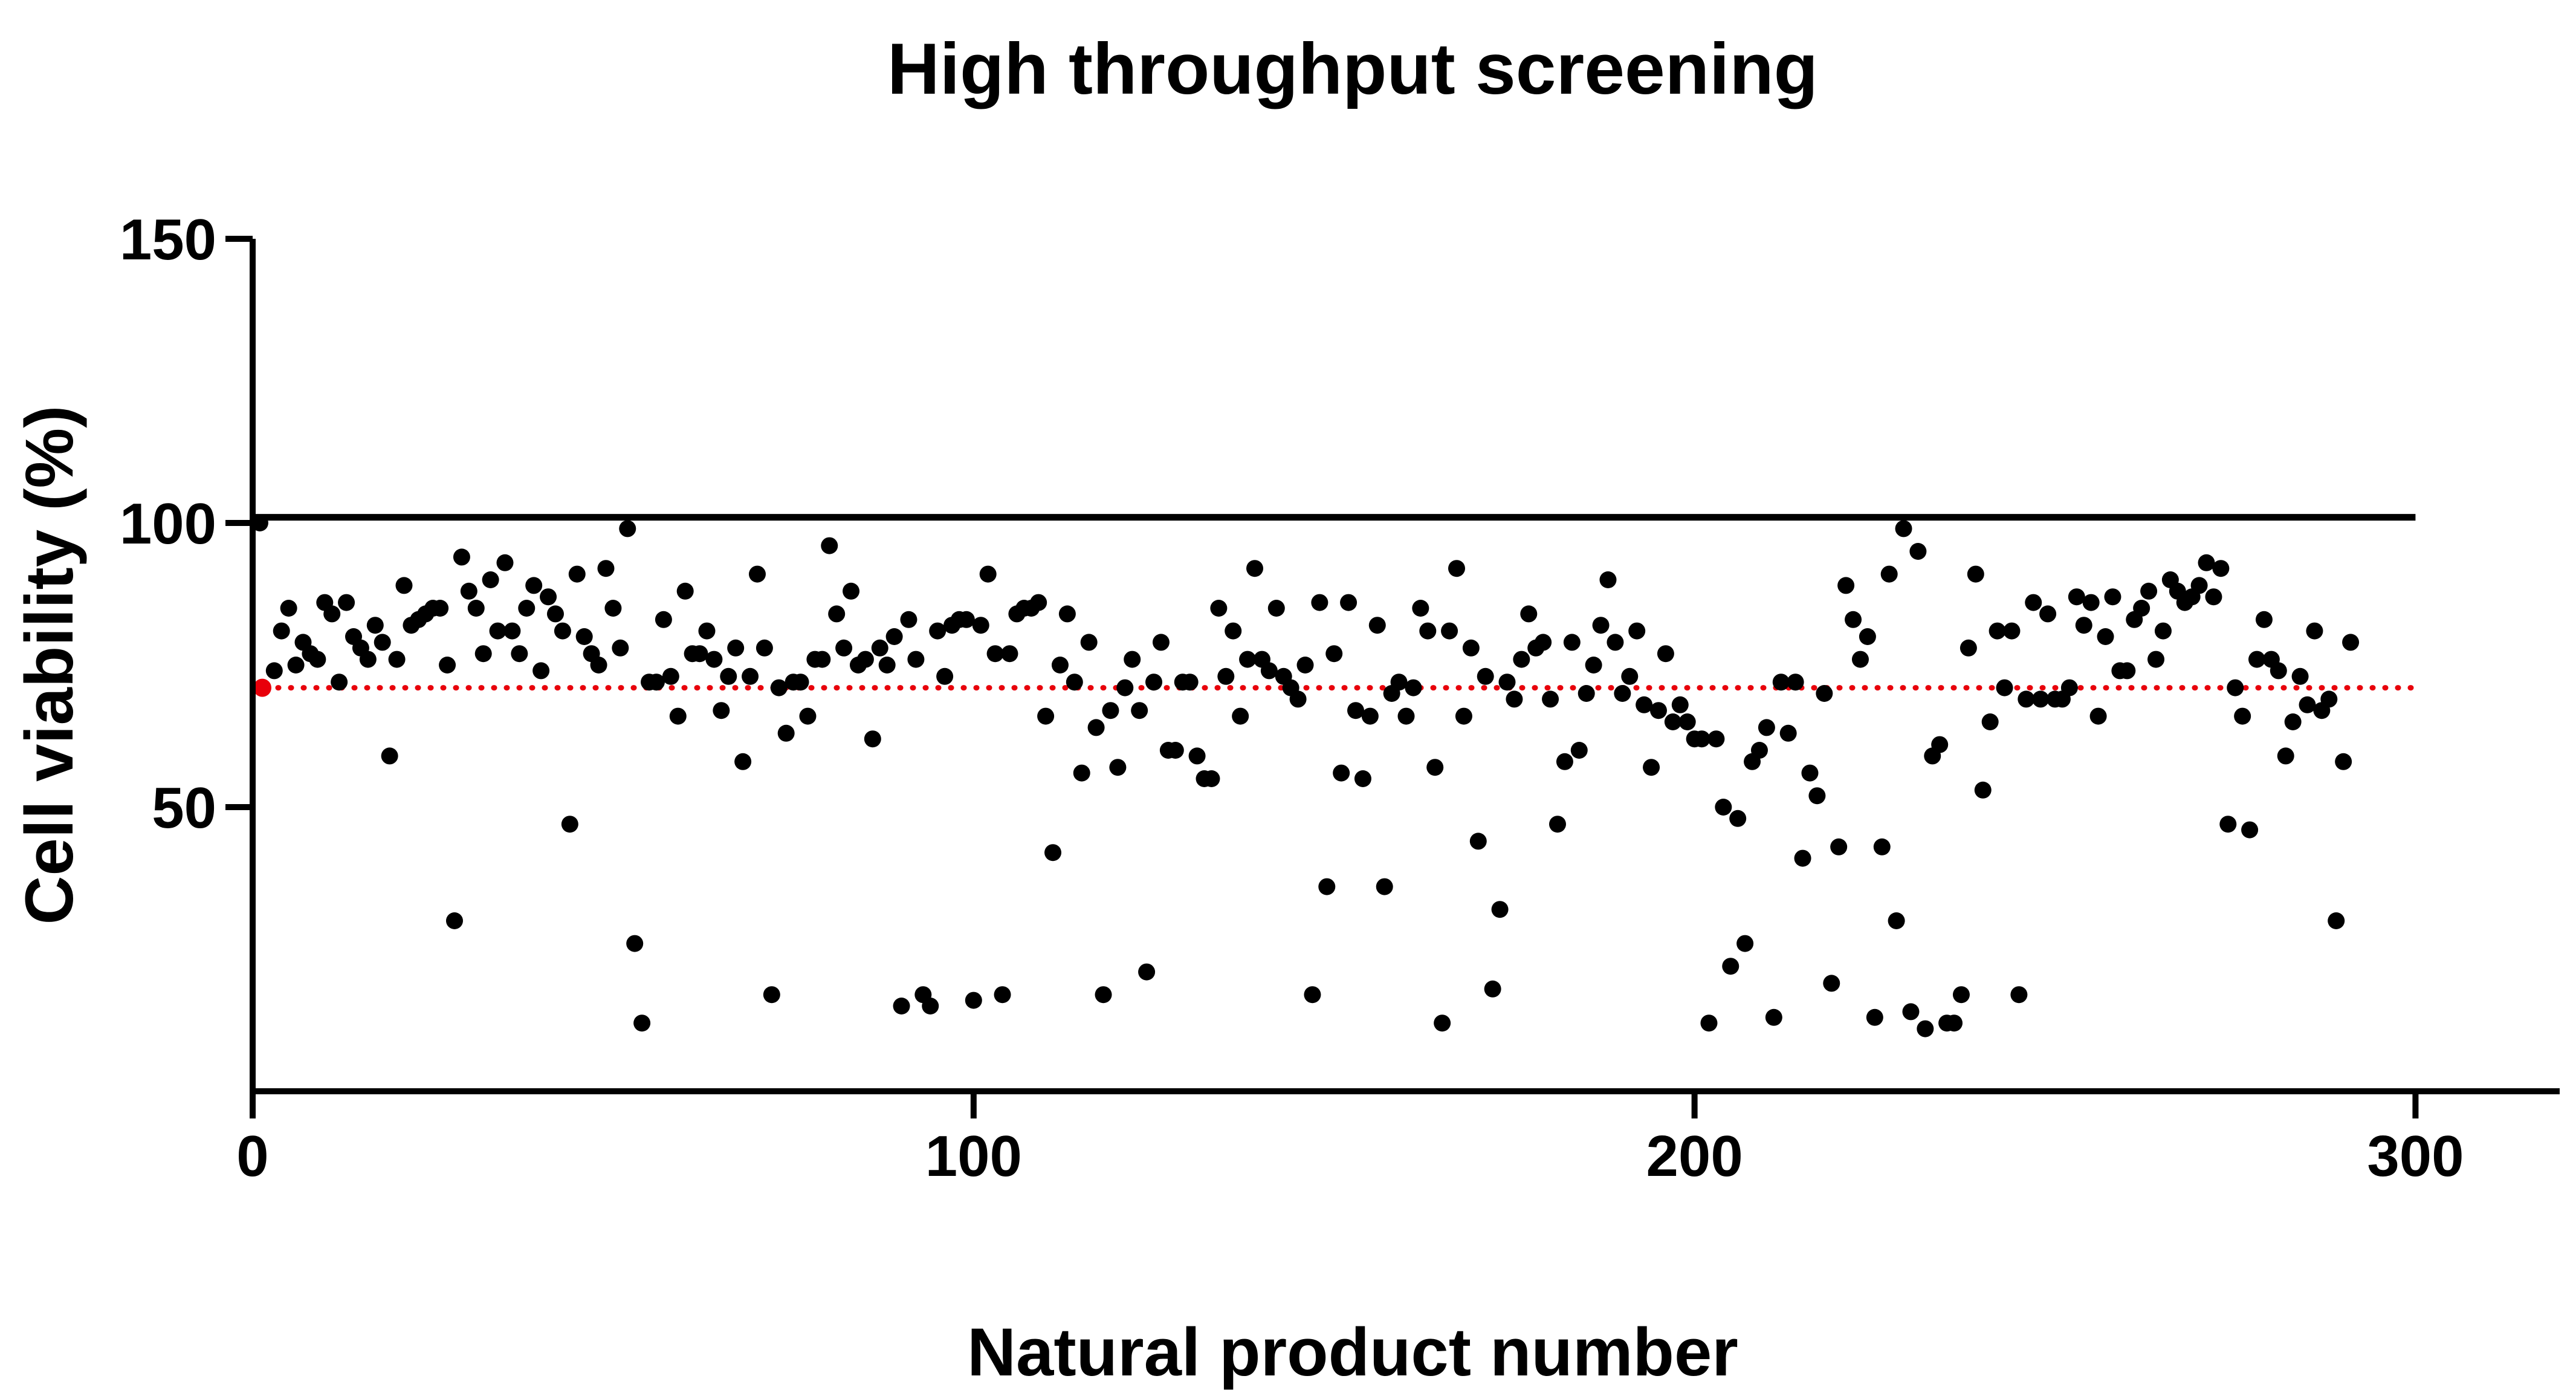 Image resolution: width=2576 pixels, height=1399 pixels. What do you see at coordinates (252, 1156) in the screenshot?
I see `x-tick-label: 0` at bounding box center [252, 1156].